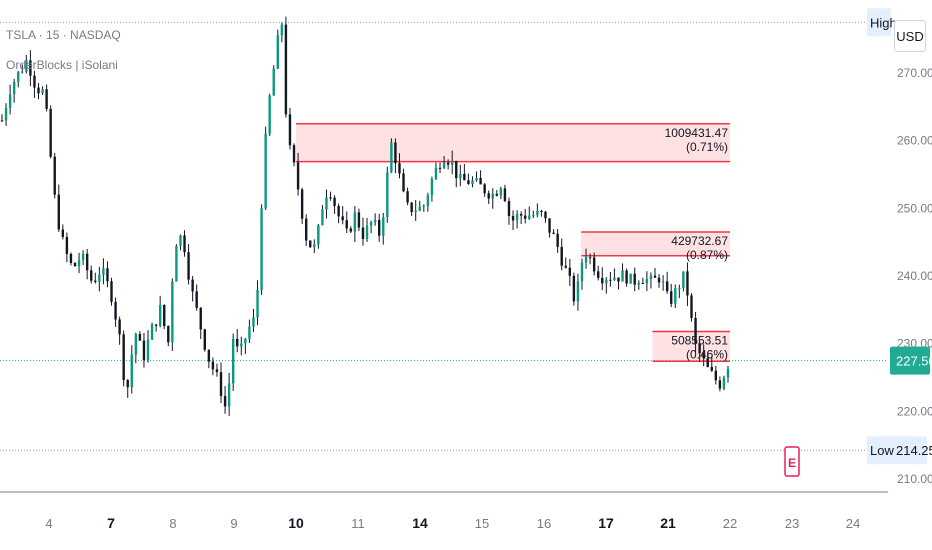 Image resolution: width=932 pixels, height=550 pixels. I want to click on order-block-percent-2: (0.87%), so click(707, 255).